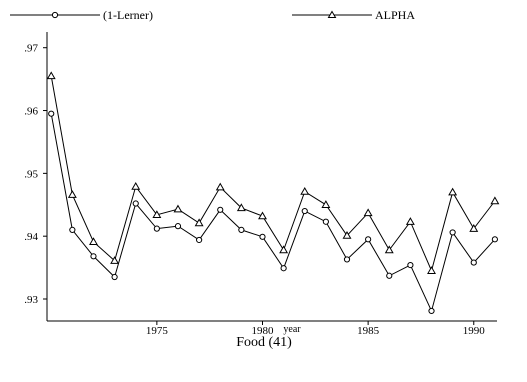 This screenshot has width=527, height=382. What do you see at coordinates (31, 174) in the screenshot?
I see `y-tick-label: .95` at bounding box center [31, 174].